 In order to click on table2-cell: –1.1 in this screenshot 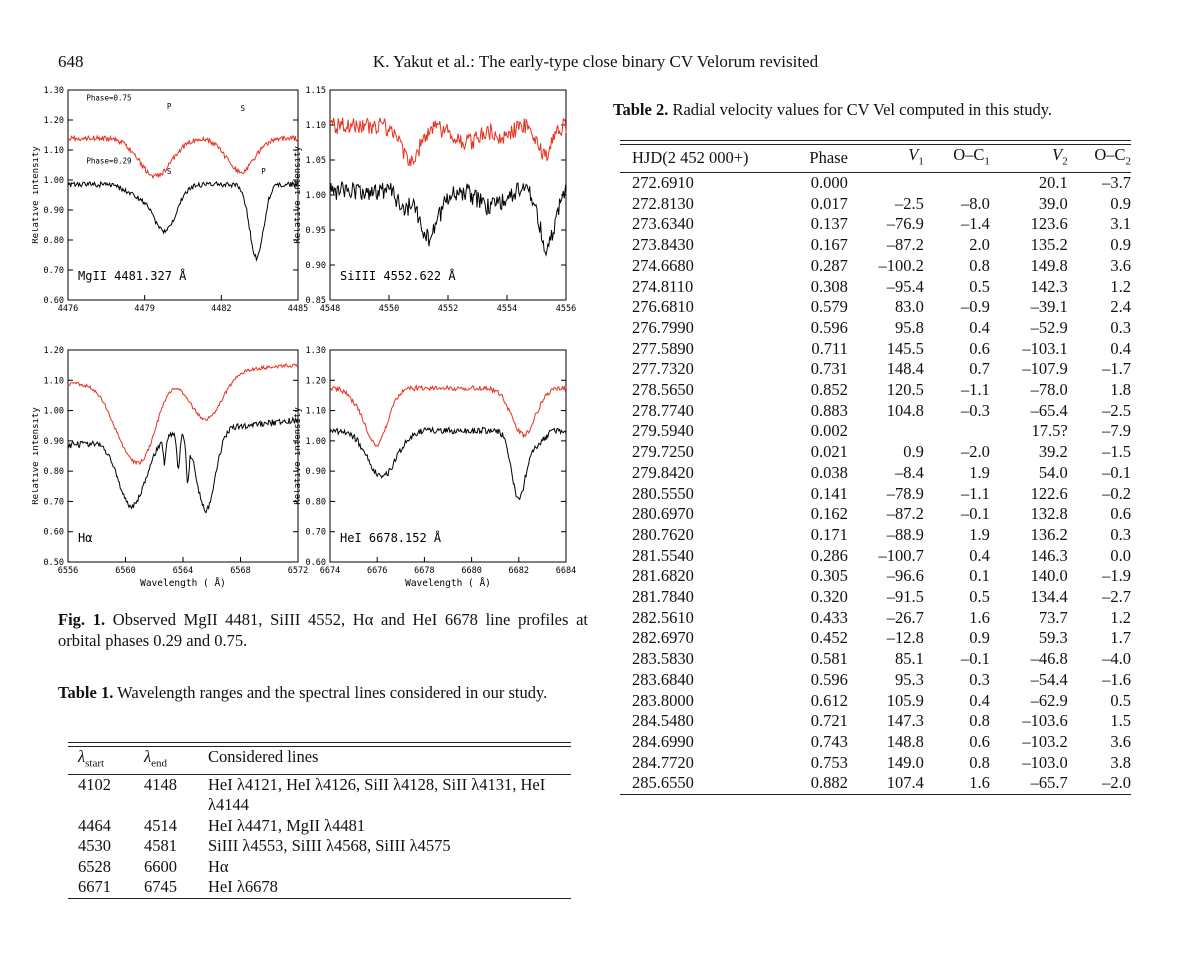, I will do `click(975, 390)`.